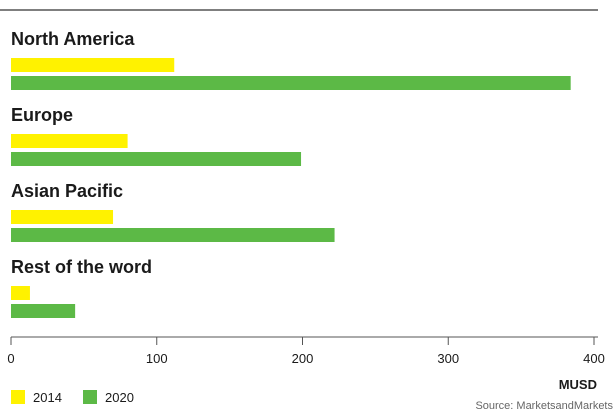 The height and width of the screenshot is (409, 613). Describe the element at coordinates (43, 311) in the screenshot. I see `bar-rest-of-the-word-2020` at that location.